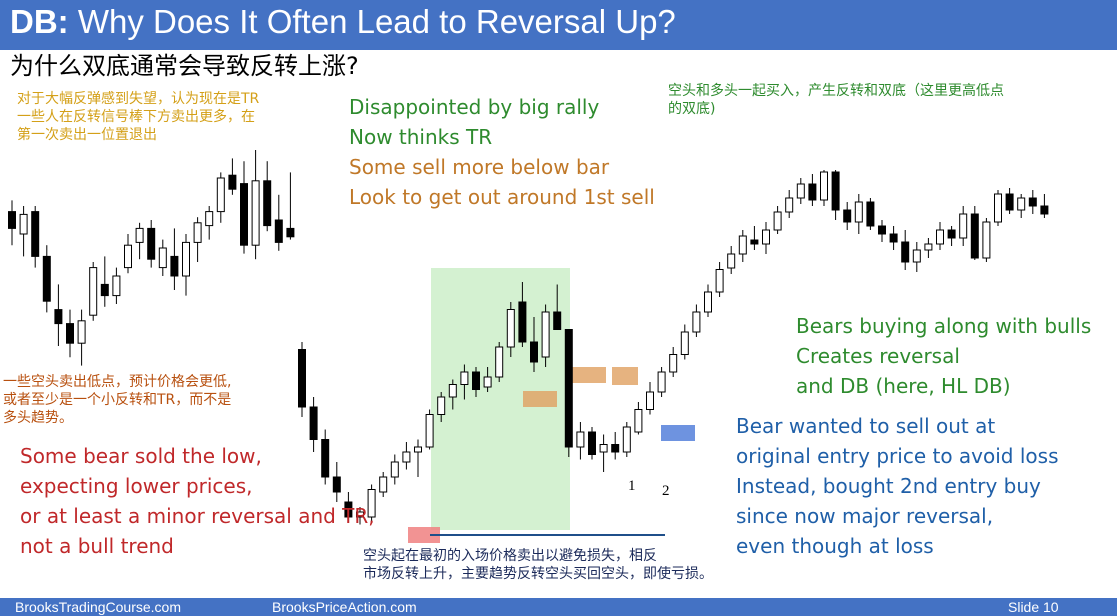 Image resolution: width=1117 pixels, height=616 pixels. I want to click on bar-below-marker, so click(540, 399).